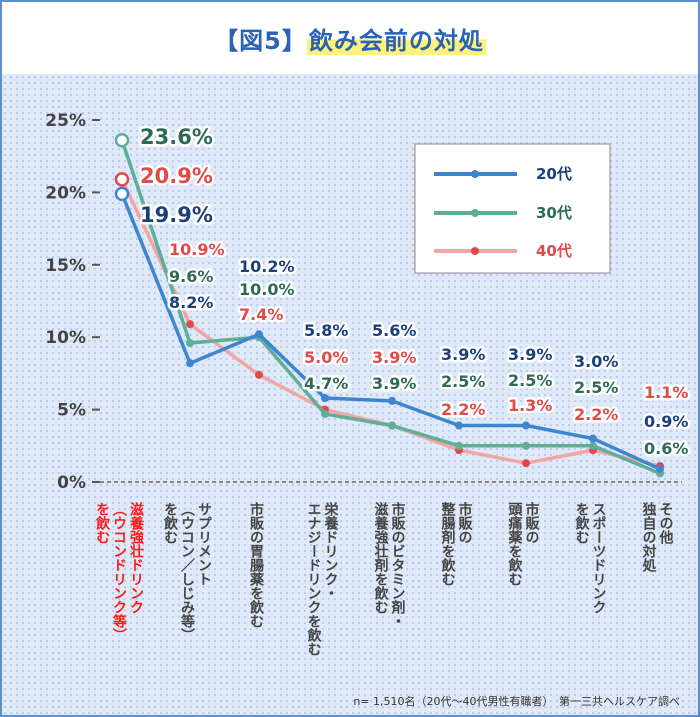  Describe the element at coordinates (176, 215) in the screenshot. I see `data-label: 19.9%` at that location.